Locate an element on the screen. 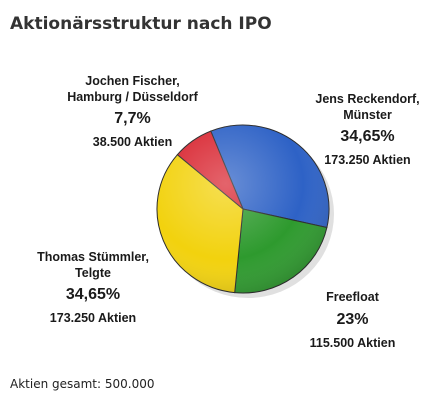  slice-percent: 23% is located at coordinates (352, 319).